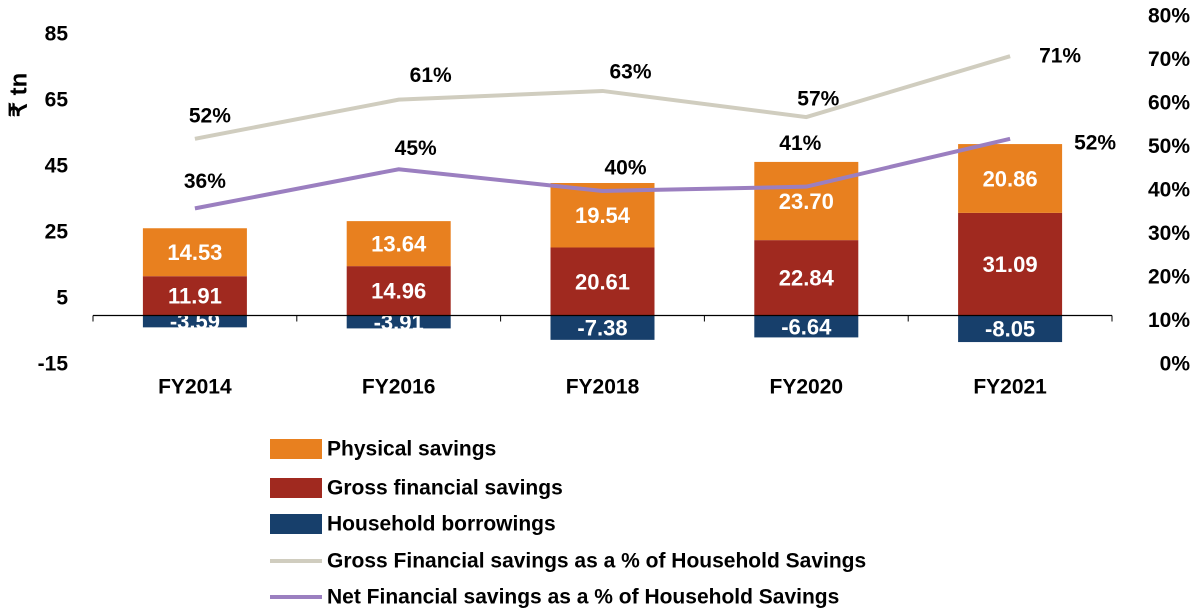  I want to click on data-label: 63%, so click(630, 71).